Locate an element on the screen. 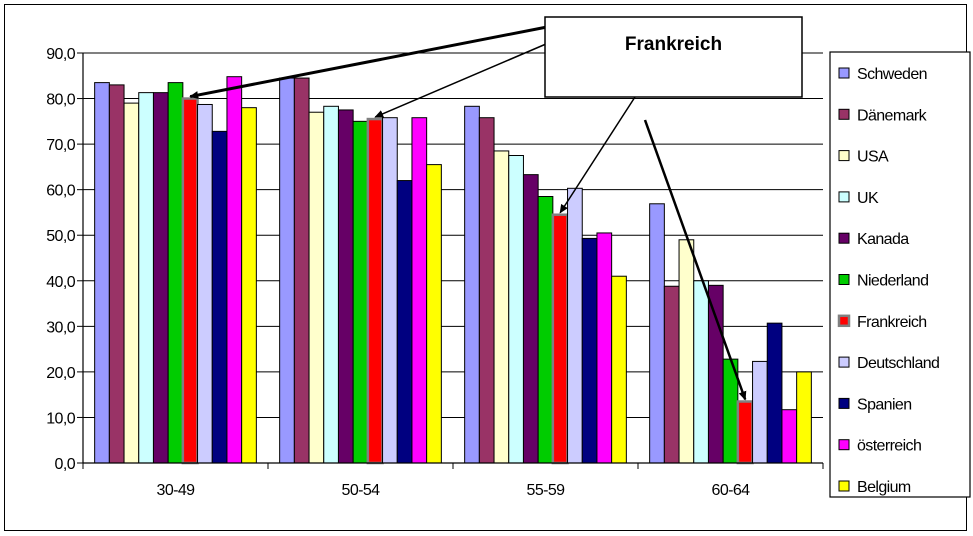 This screenshot has width=973, height=536. legend-label: Schweden is located at coordinates (892, 74).